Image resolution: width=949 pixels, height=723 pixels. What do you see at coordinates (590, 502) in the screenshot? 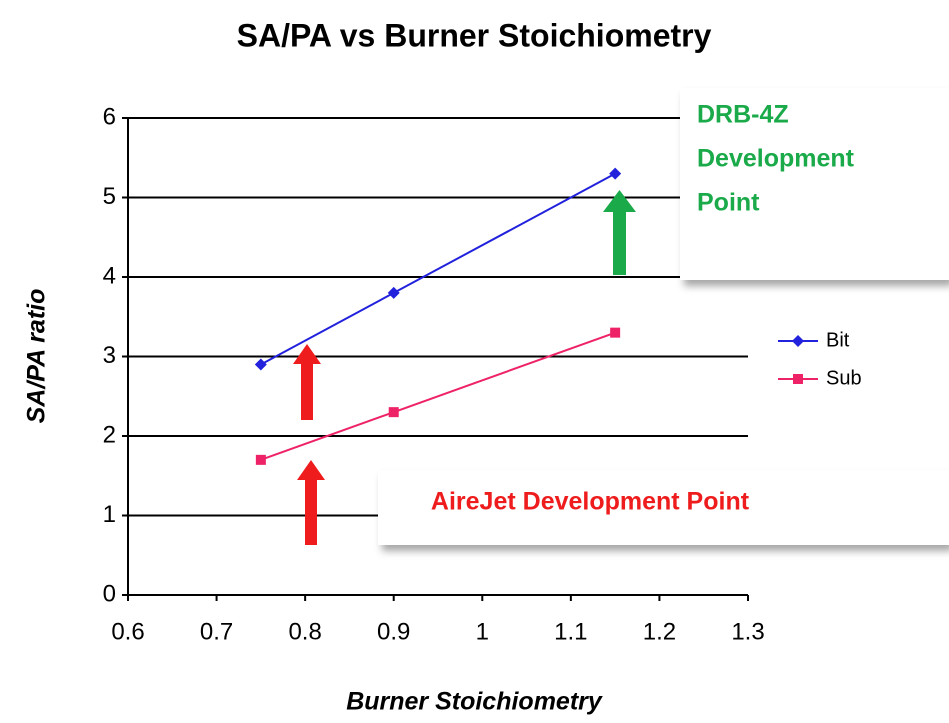
I see `annotation-text: AireJet Development Point` at bounding box center [590, 502].